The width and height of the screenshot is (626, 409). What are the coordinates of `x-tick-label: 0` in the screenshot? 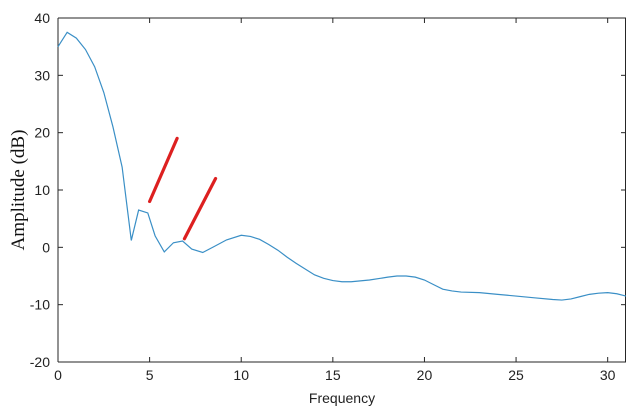 It's located at (58, 375).